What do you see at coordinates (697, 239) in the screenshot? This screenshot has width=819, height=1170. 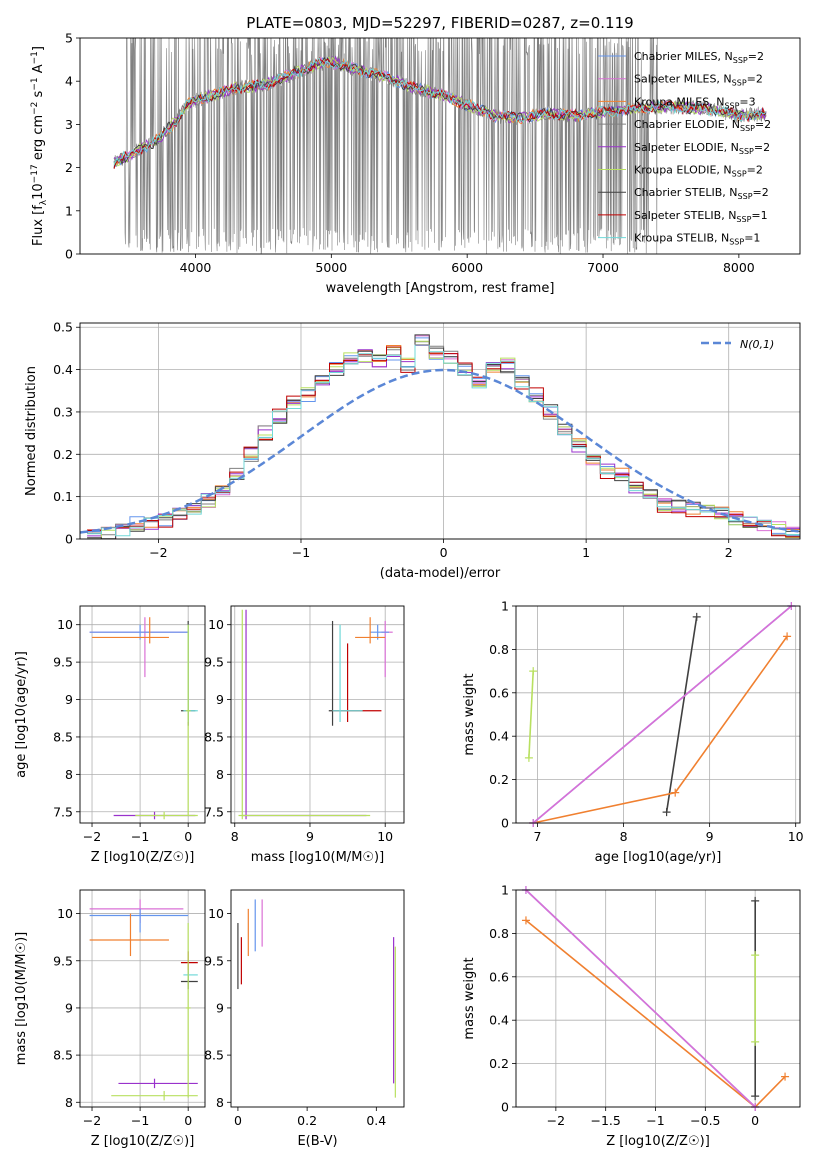 I see `legend-entry: Kroupa STELIB, NSSP=1` at bounding box center [697, 239].